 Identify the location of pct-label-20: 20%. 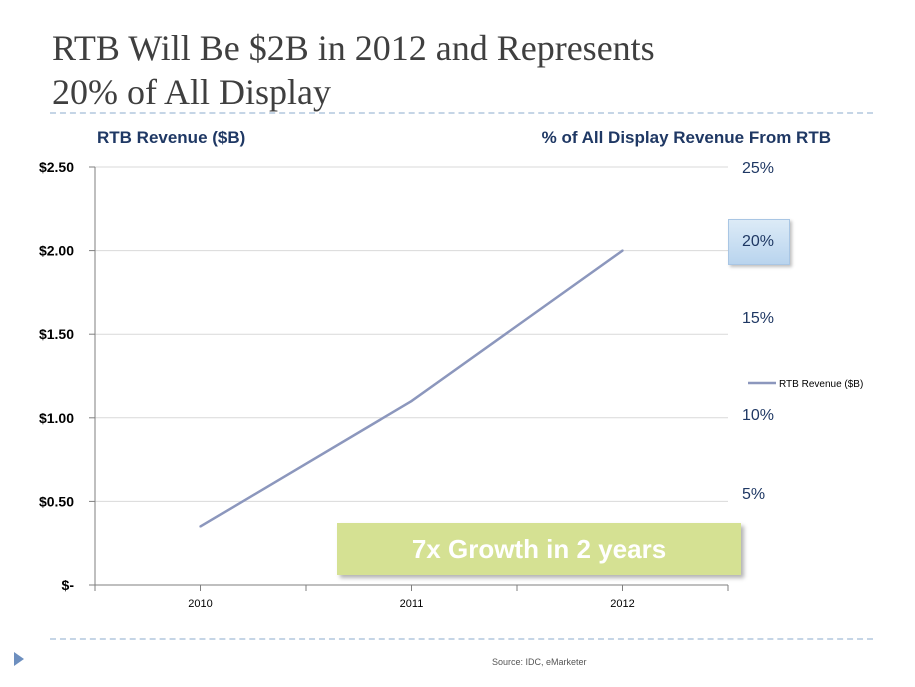
(758, 241).